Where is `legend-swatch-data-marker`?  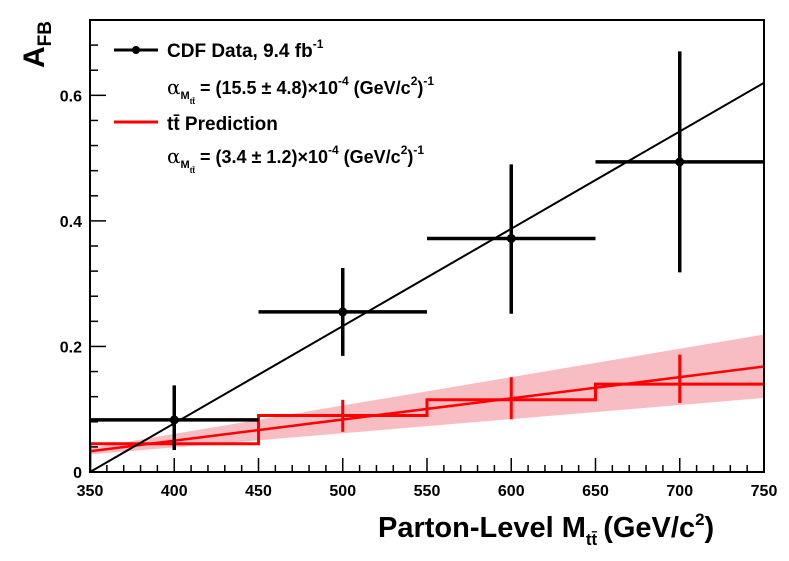
legend-swatch-data-marker is located at coordinates (136, 50).